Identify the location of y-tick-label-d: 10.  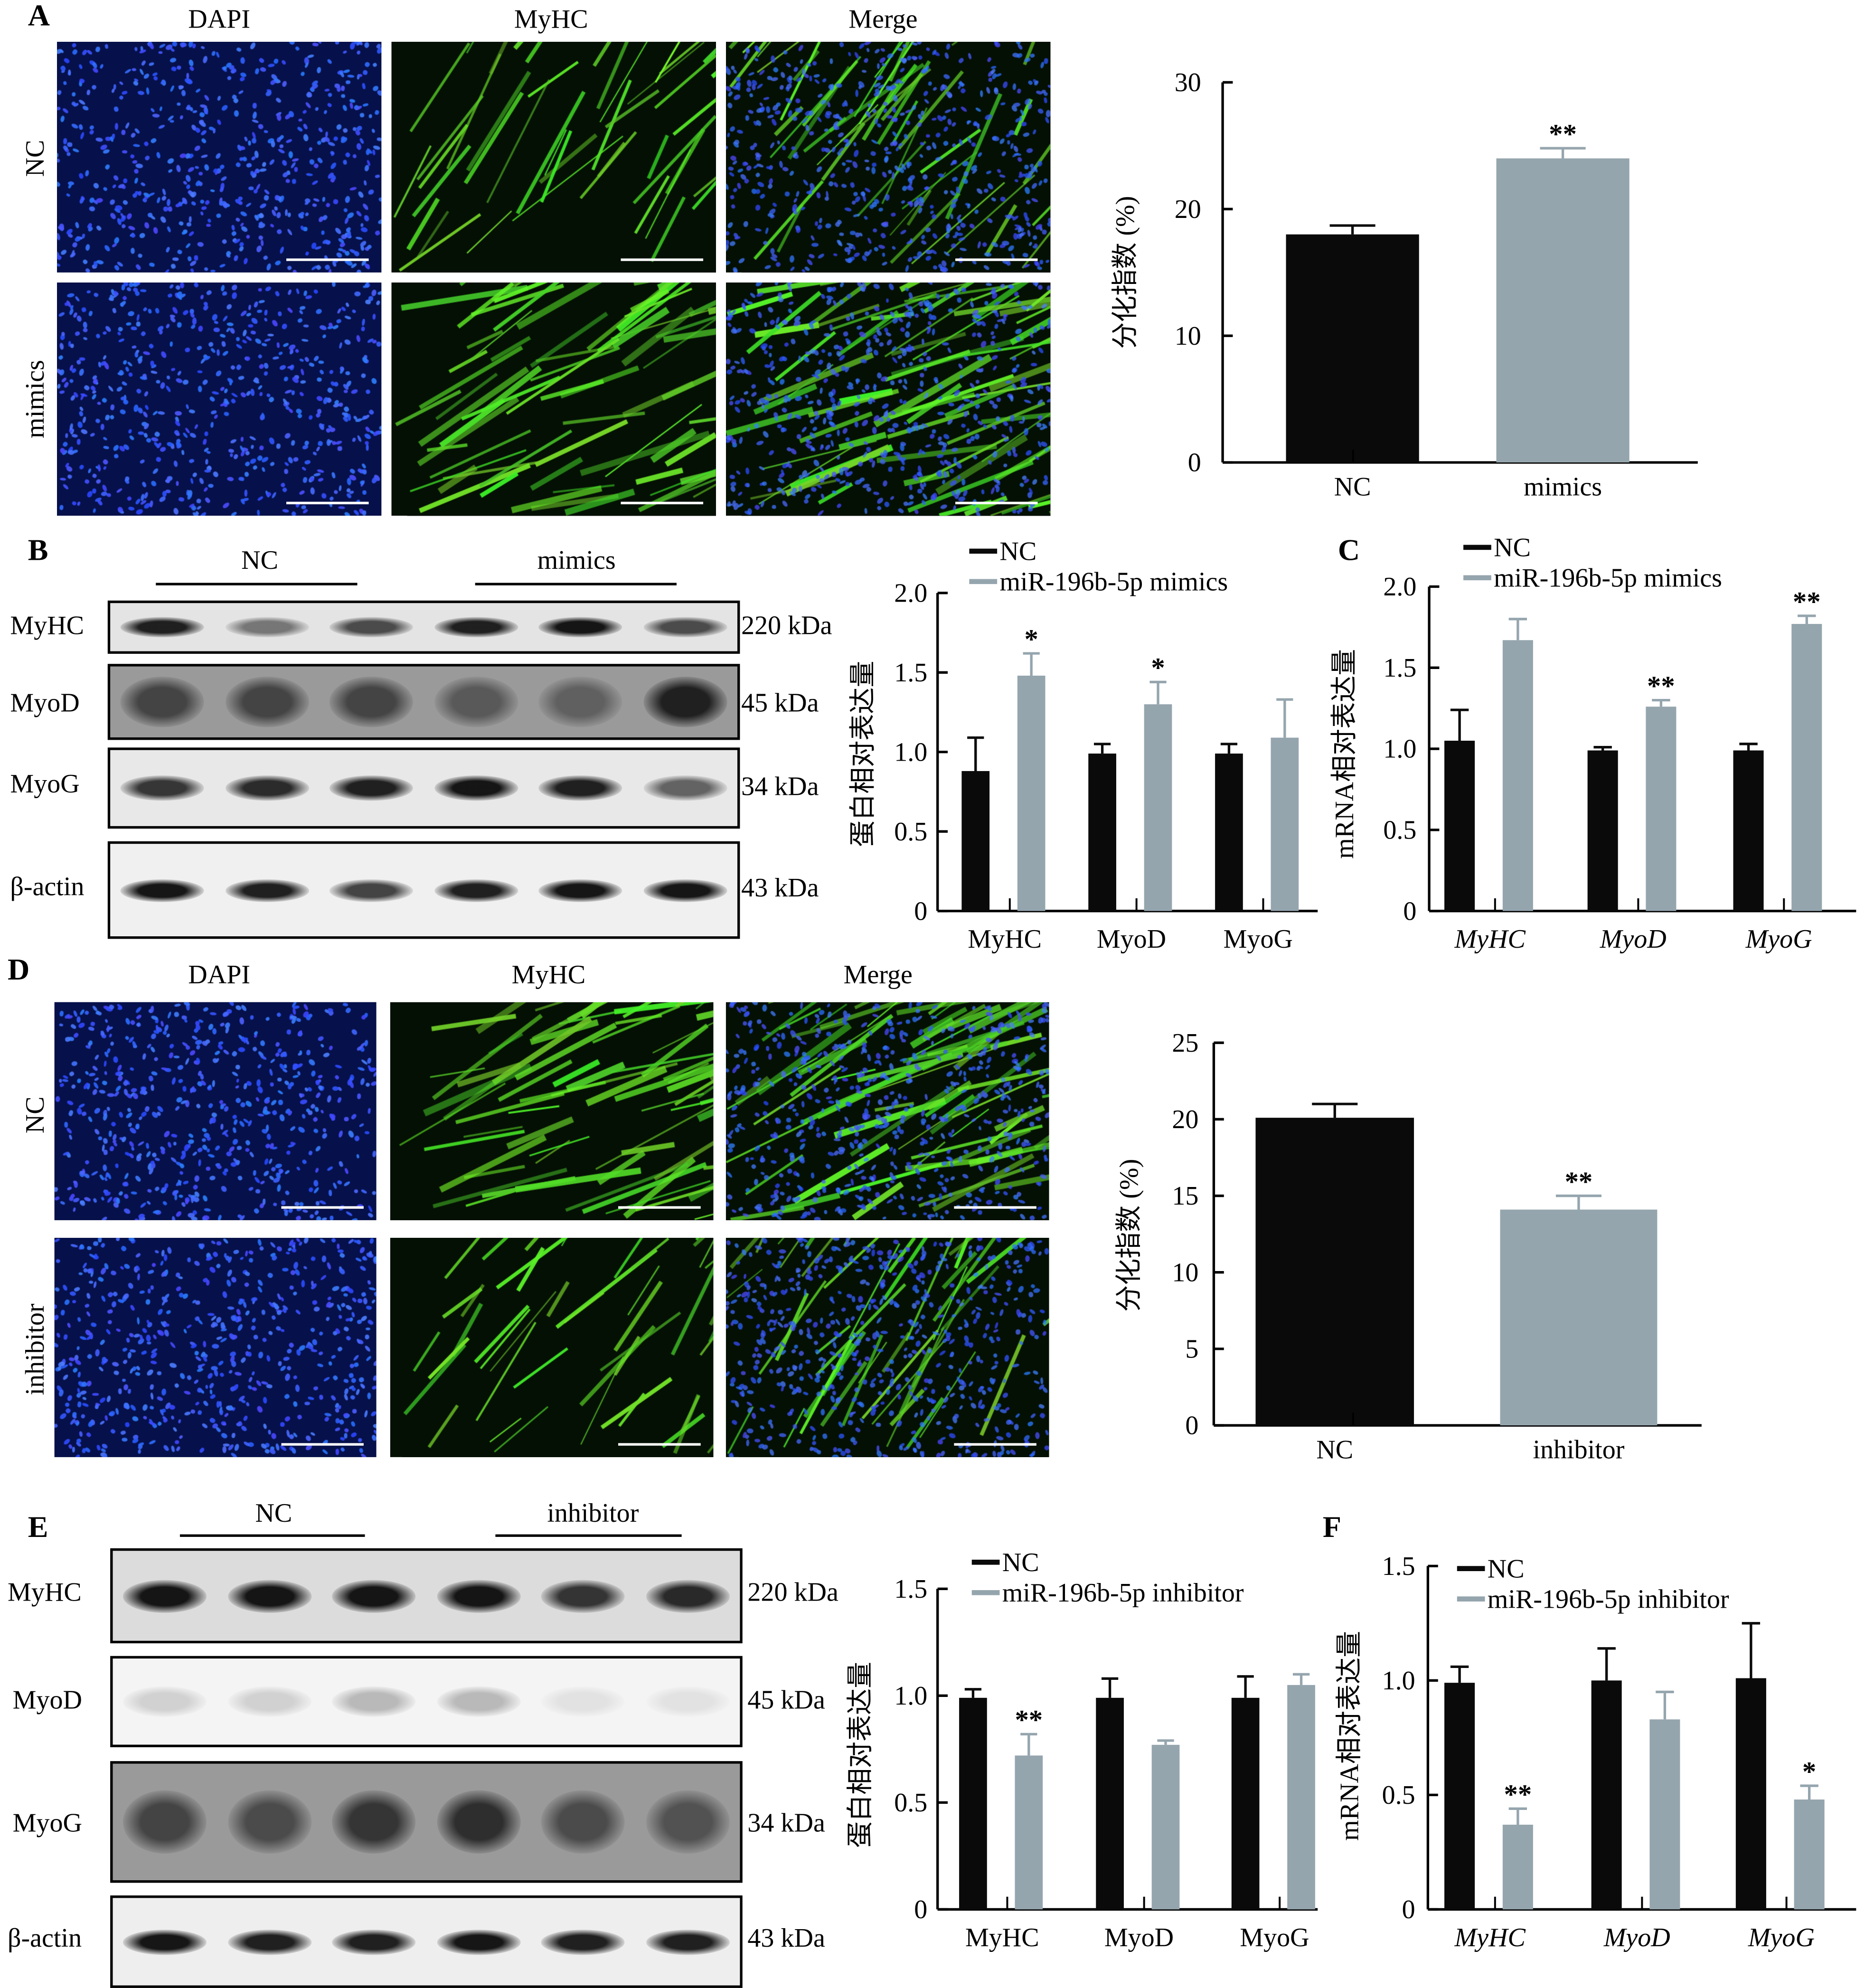
(1185, 1272).